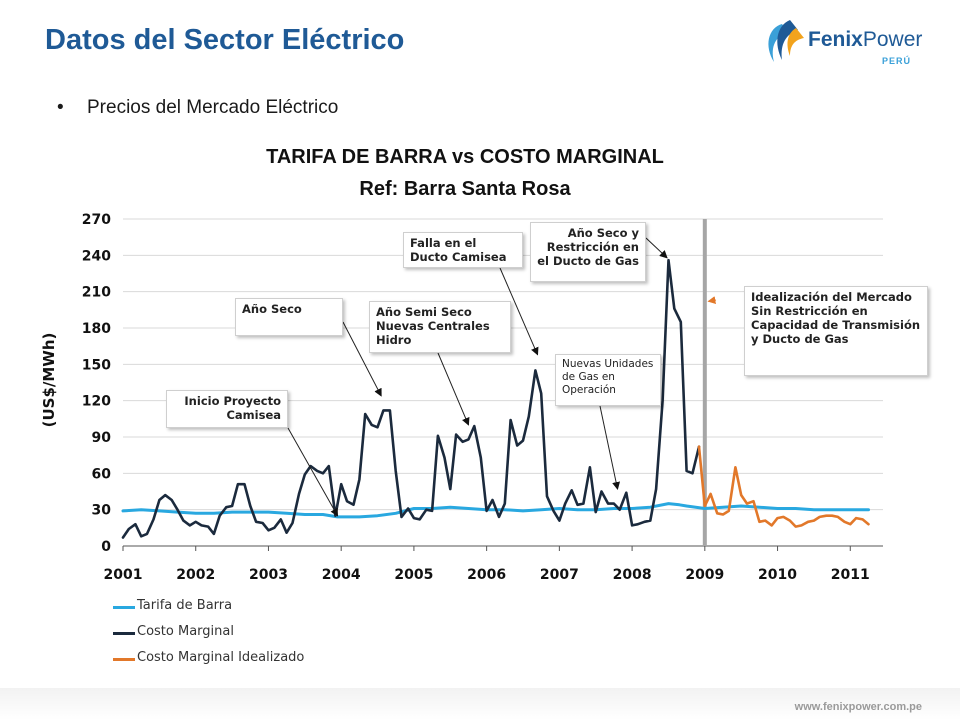 The image size is (960, 720). Describe the element at coordinates (96, 293) in the screenshot. I see `y-tick-label: 210` at that location.